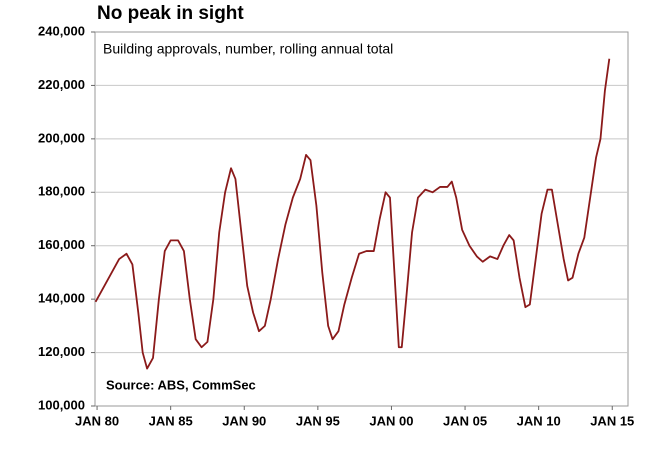 Image resolution: width=668 pixels, height=454 pixels. I want to click on x-tick-label: JAN 05, so click(465, 420).